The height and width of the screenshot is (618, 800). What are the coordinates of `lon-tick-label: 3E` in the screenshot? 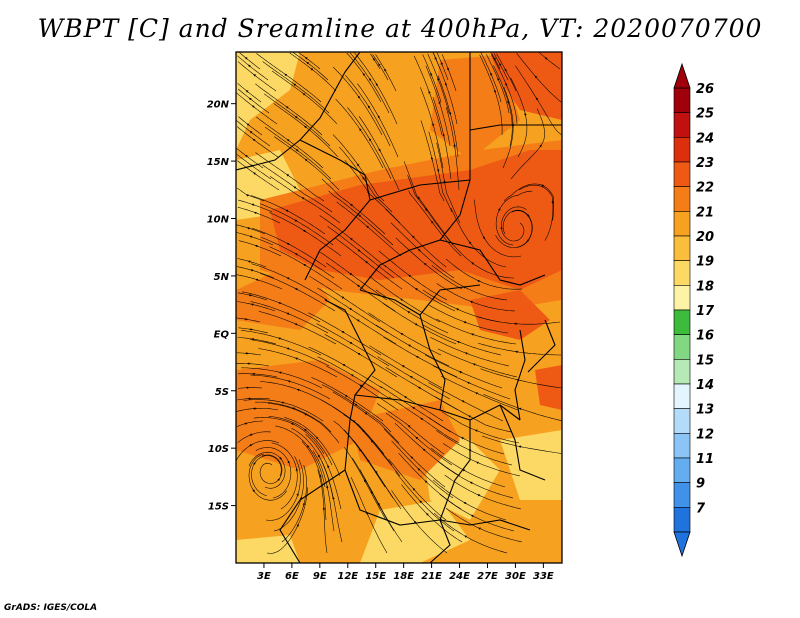 It's located at (264, 576).